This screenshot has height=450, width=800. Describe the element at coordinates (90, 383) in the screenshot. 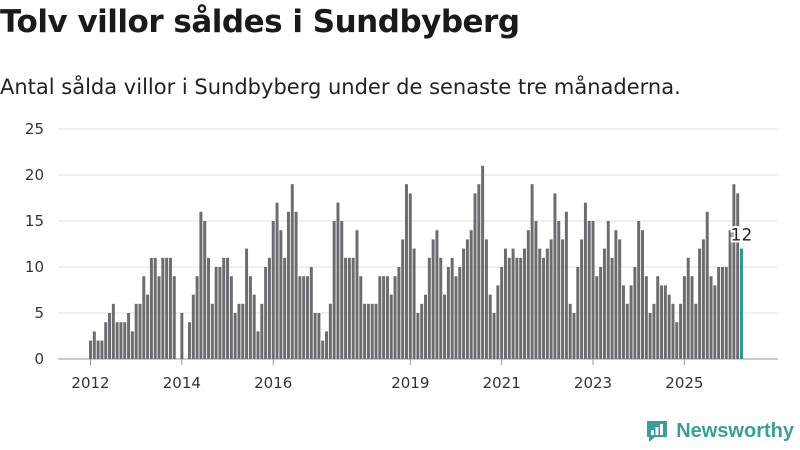

I see `x-tick-label: 2012` at that location.